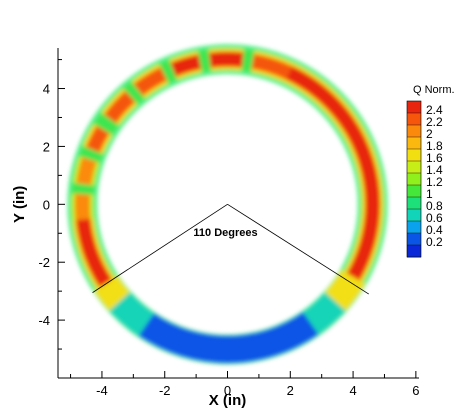 The width and height of the screenshot is (474, 420). What do you see at coordinates (434, 218) in the screenshot?
I see `colorbar-label: 0.6` at bounding box center [434, 218].